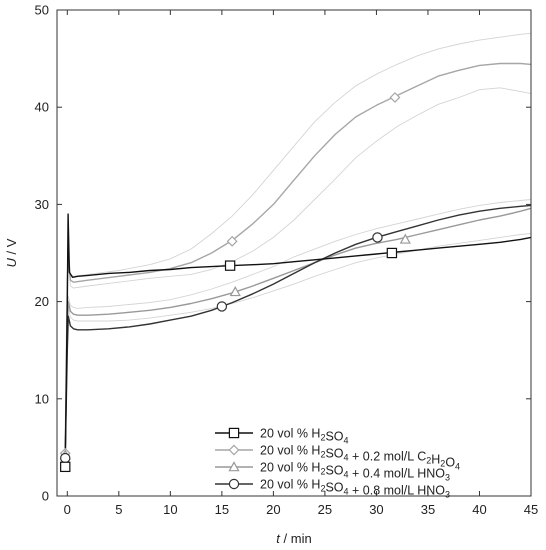 This screenshot has width=546, height=550. What do you see at coordinates (42, 204) in the screenshot?
I see `y-tick-label: 30` at bounding box center [42, 204].